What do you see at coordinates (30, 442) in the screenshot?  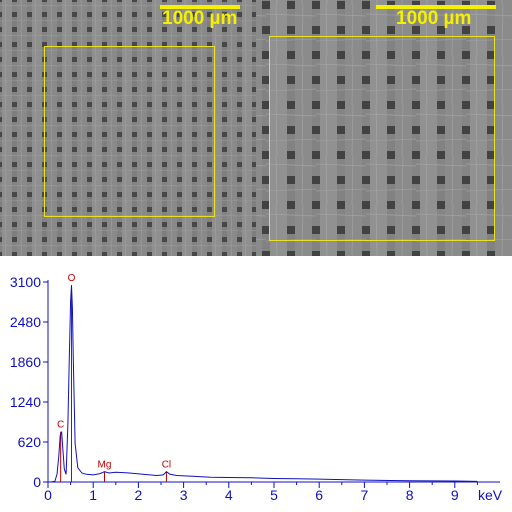 I see `y-tick-label: 620` at bounding box center [30, 442].